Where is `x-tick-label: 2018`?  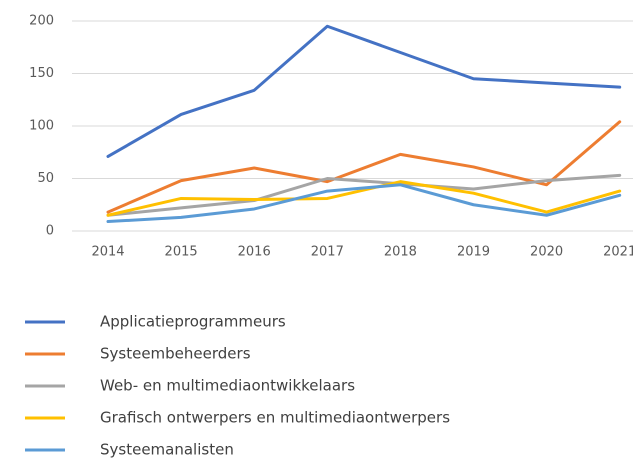
x-tick-label: 2018 is located at coordinates (400, 252).